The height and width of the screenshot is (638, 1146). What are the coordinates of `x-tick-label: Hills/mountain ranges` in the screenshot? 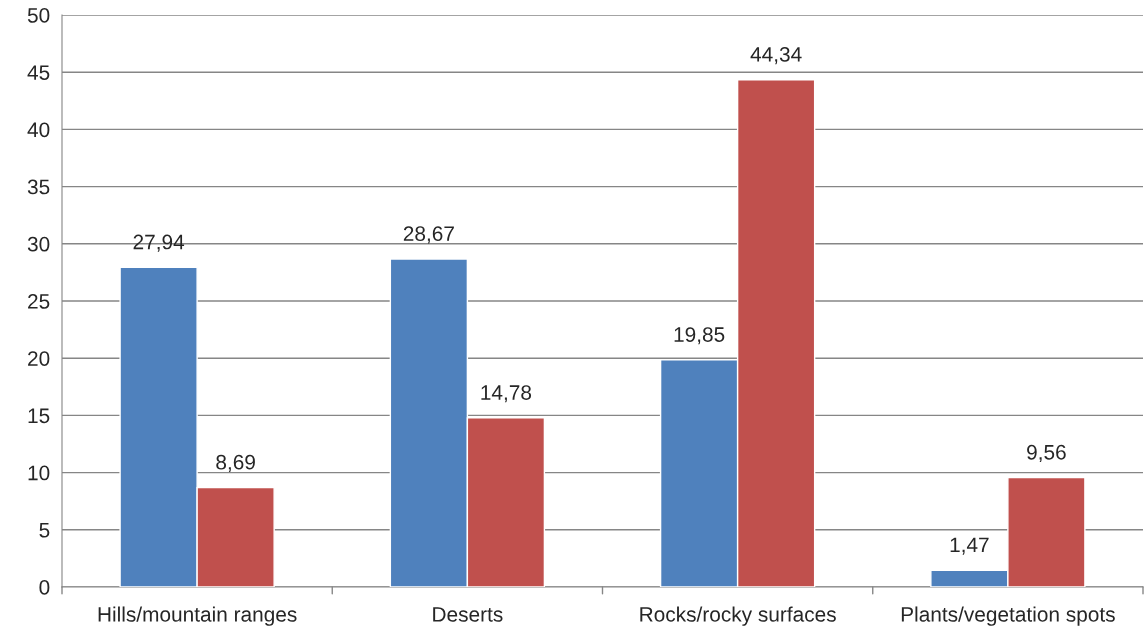 It's located at (197, 616).